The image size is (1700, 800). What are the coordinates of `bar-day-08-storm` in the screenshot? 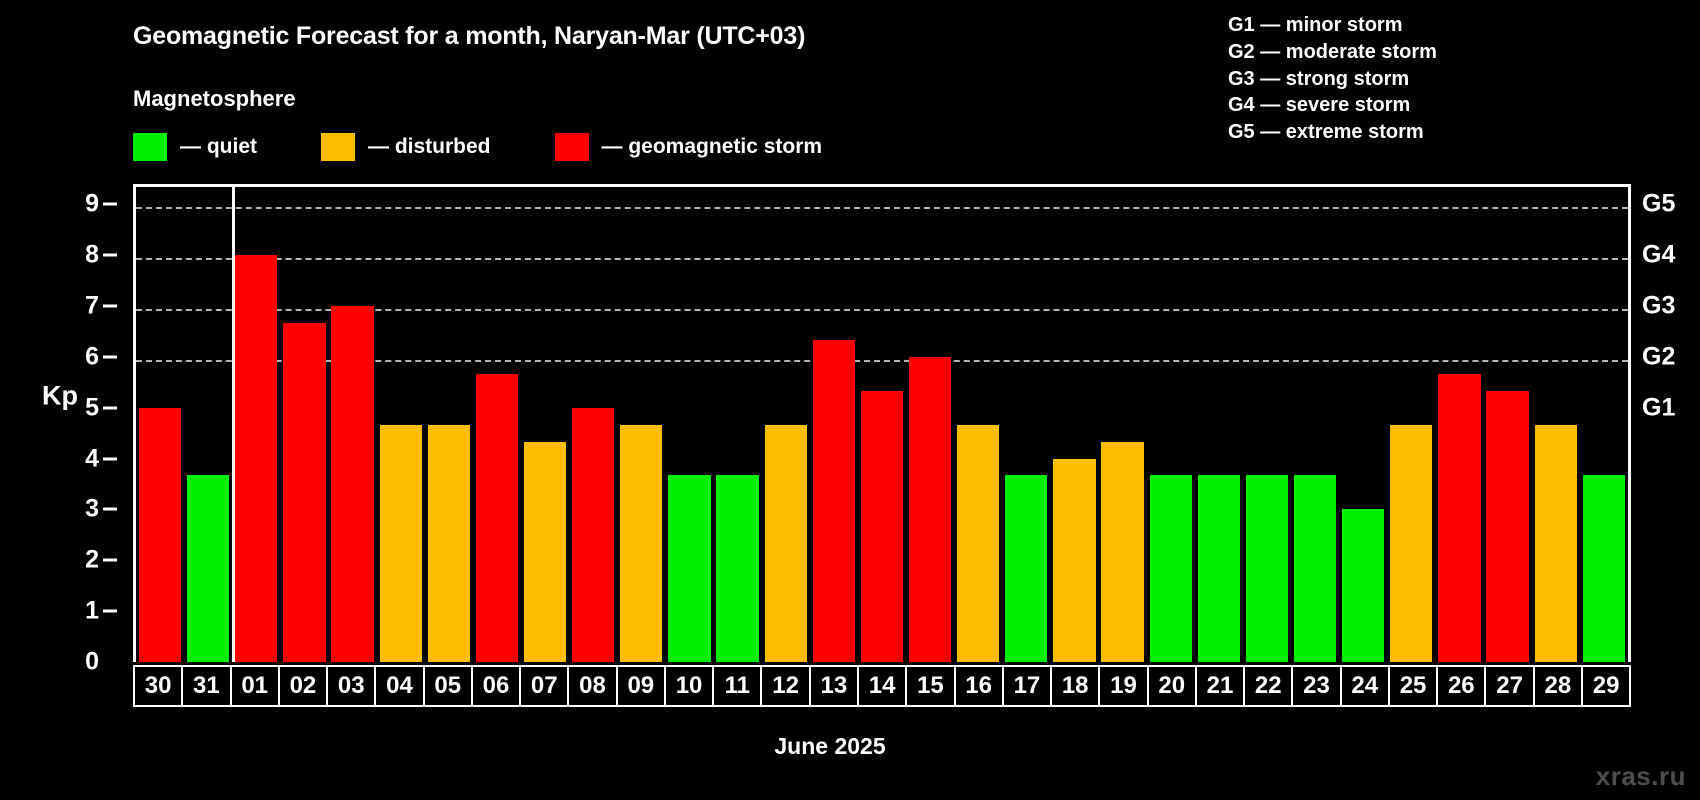 It's located at (593, 534).